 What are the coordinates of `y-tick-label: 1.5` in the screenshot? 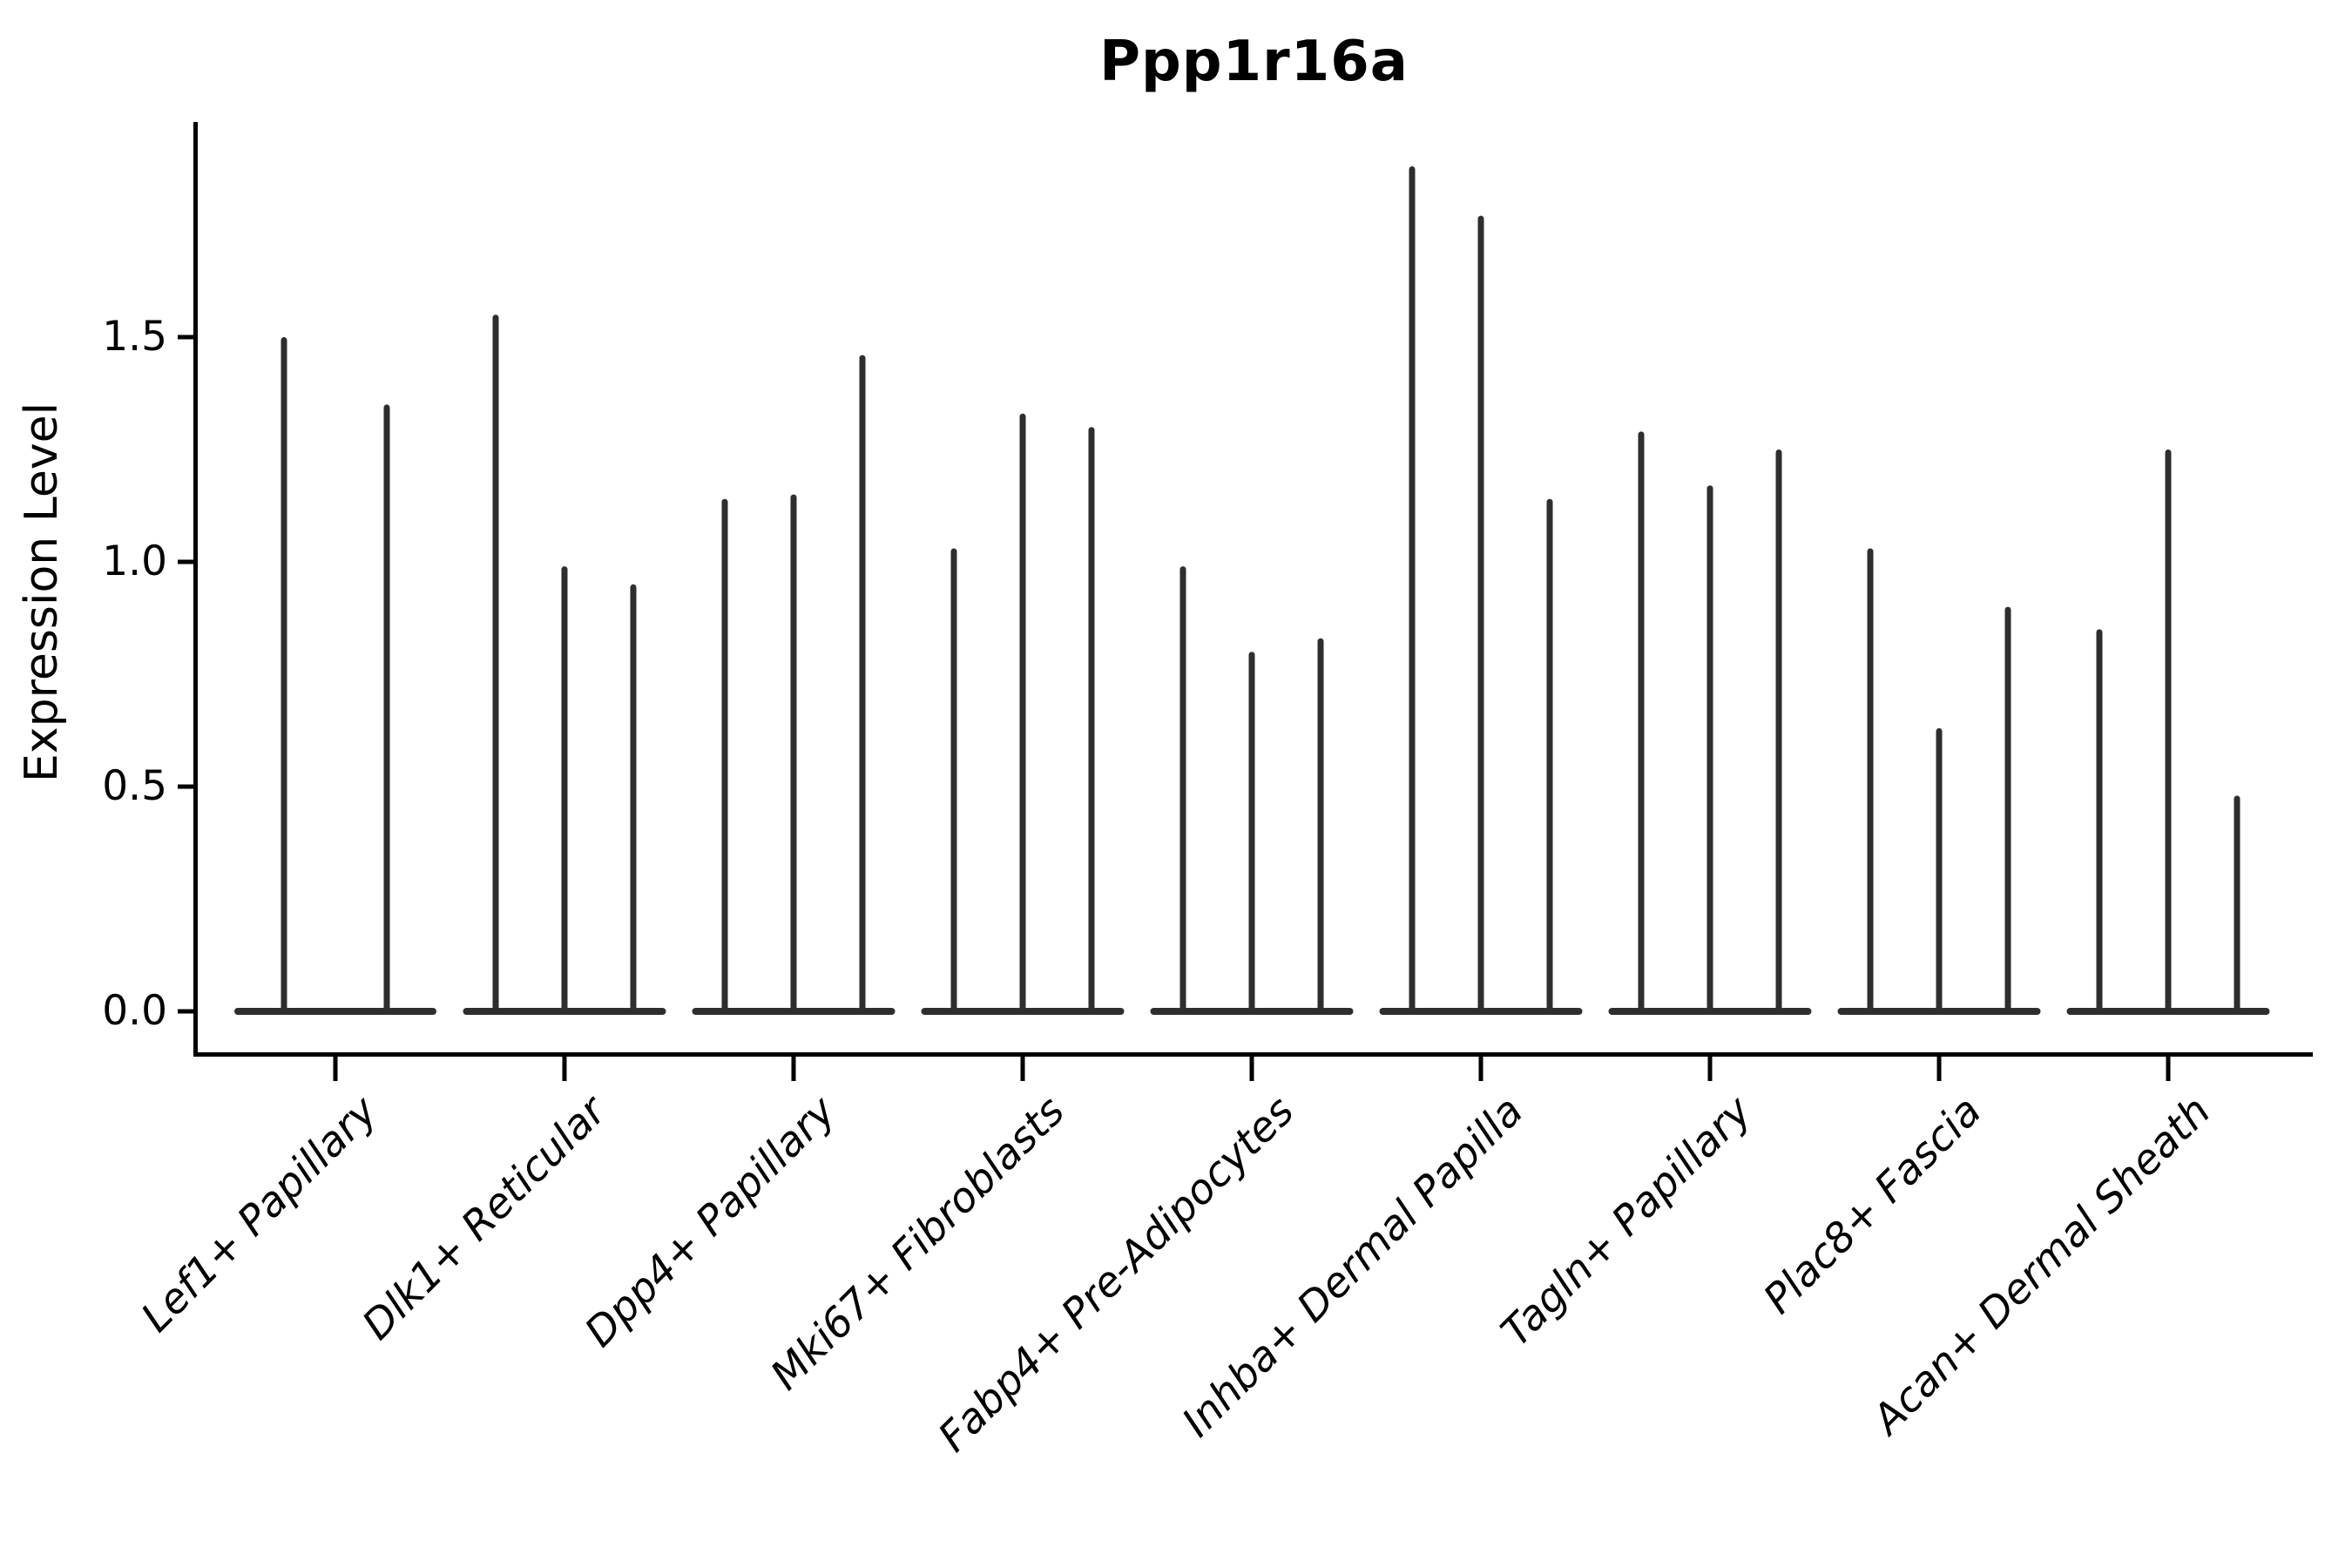 It's located at (134, 337).